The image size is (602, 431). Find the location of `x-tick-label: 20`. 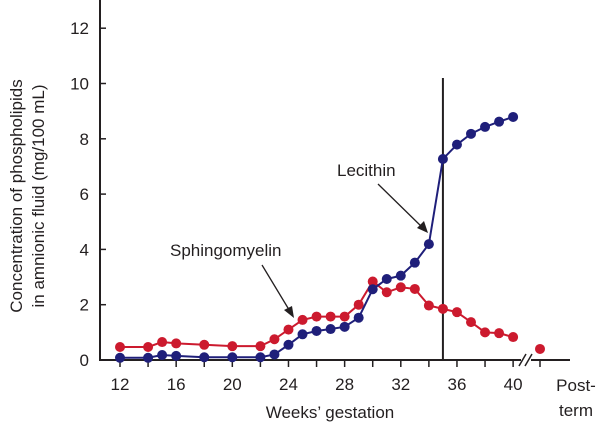

x-tick-label: 20 is located at coordinates (232, 384).